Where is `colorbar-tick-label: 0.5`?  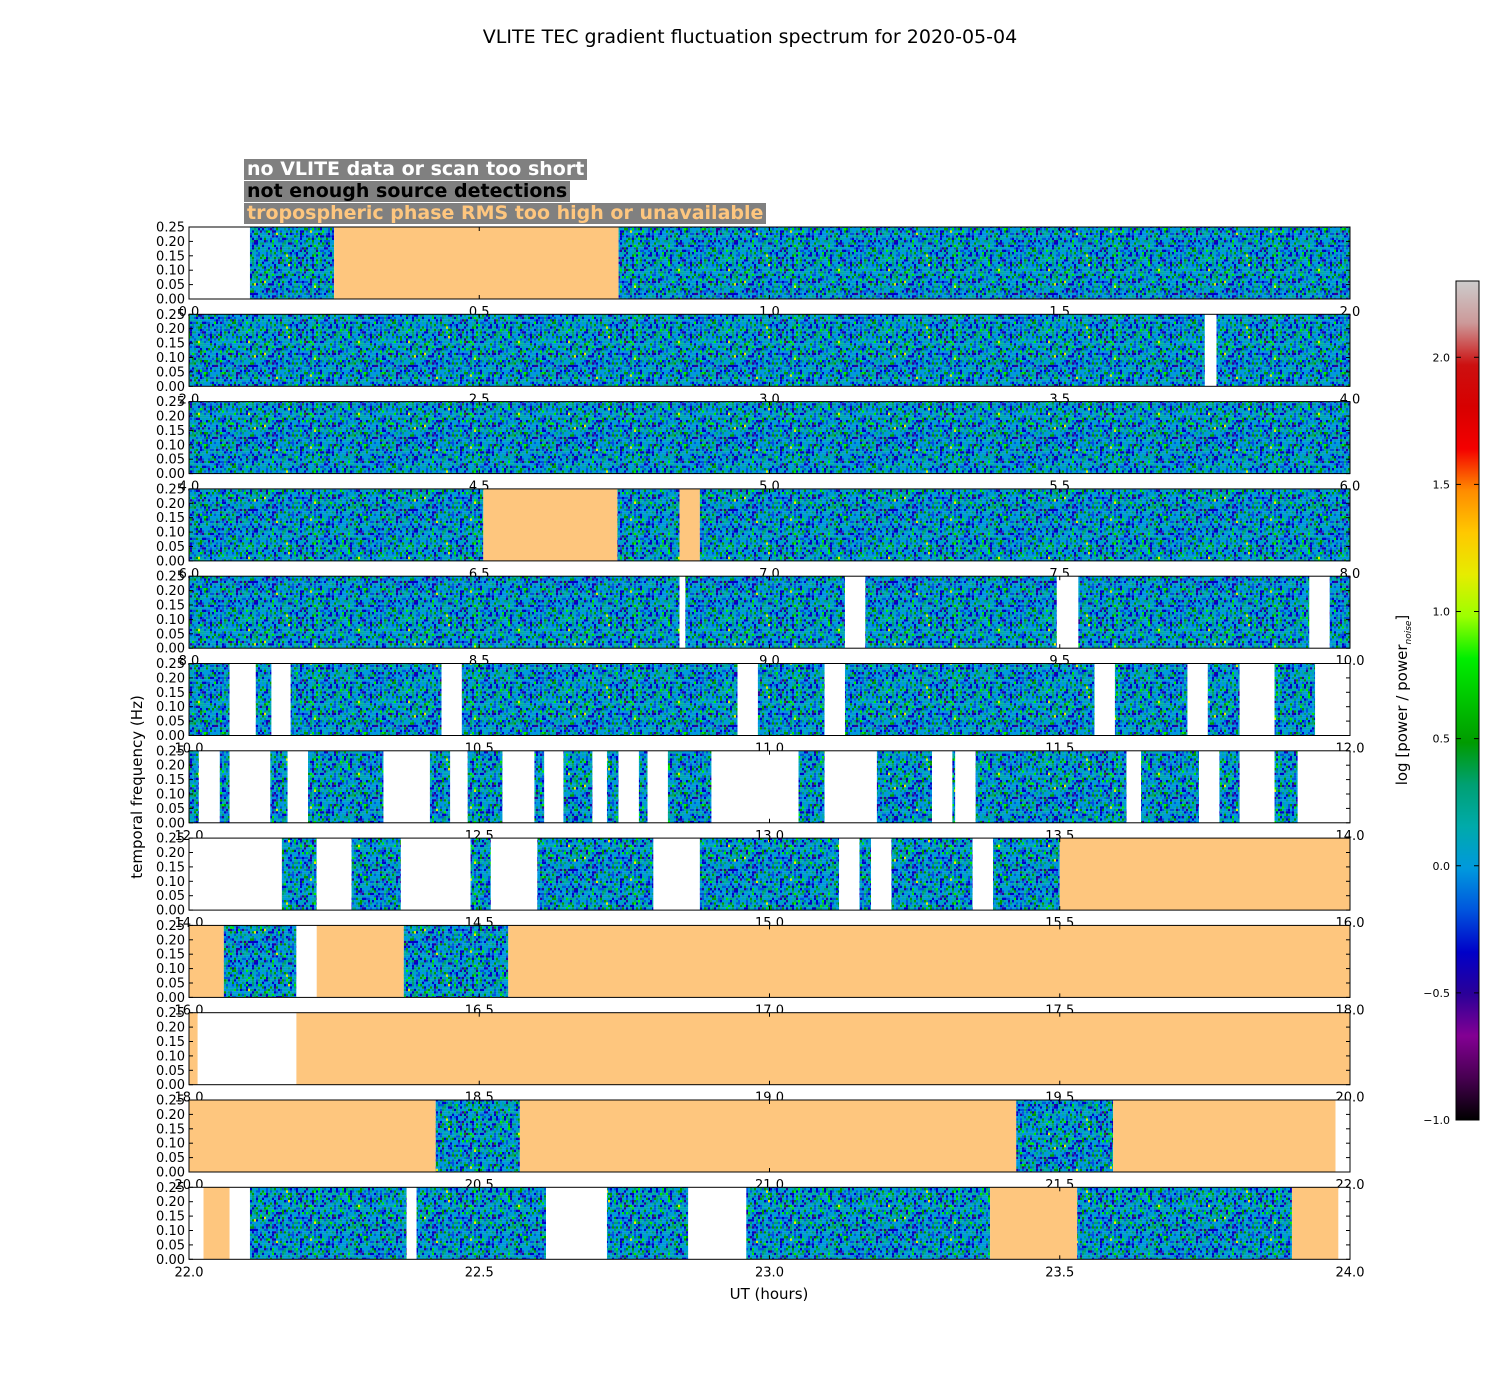 colorbar-tick-label: 0.5 is located at coordinates (1442, 739).